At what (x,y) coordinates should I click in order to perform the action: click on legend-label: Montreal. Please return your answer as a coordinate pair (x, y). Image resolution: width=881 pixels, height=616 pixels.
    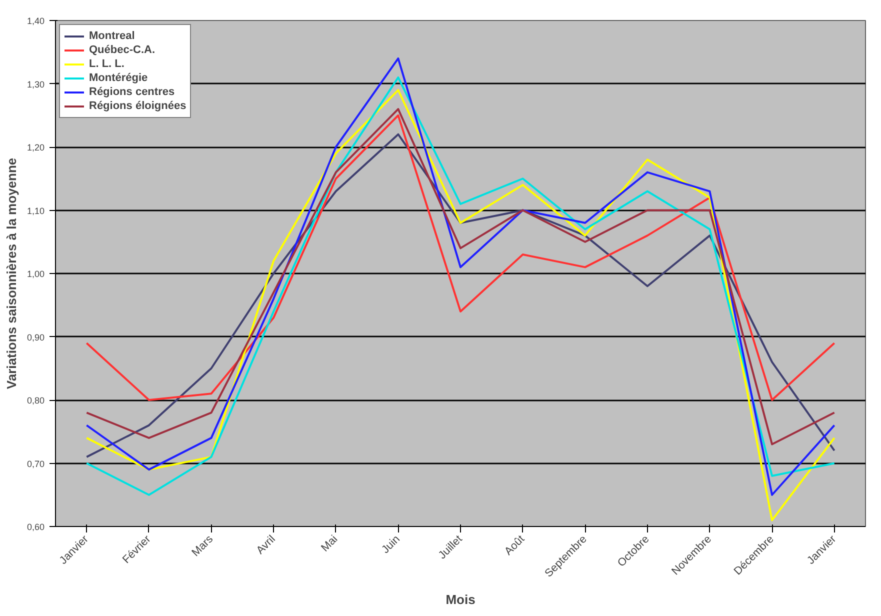
    Looking at the image, I should click on (112, 36).